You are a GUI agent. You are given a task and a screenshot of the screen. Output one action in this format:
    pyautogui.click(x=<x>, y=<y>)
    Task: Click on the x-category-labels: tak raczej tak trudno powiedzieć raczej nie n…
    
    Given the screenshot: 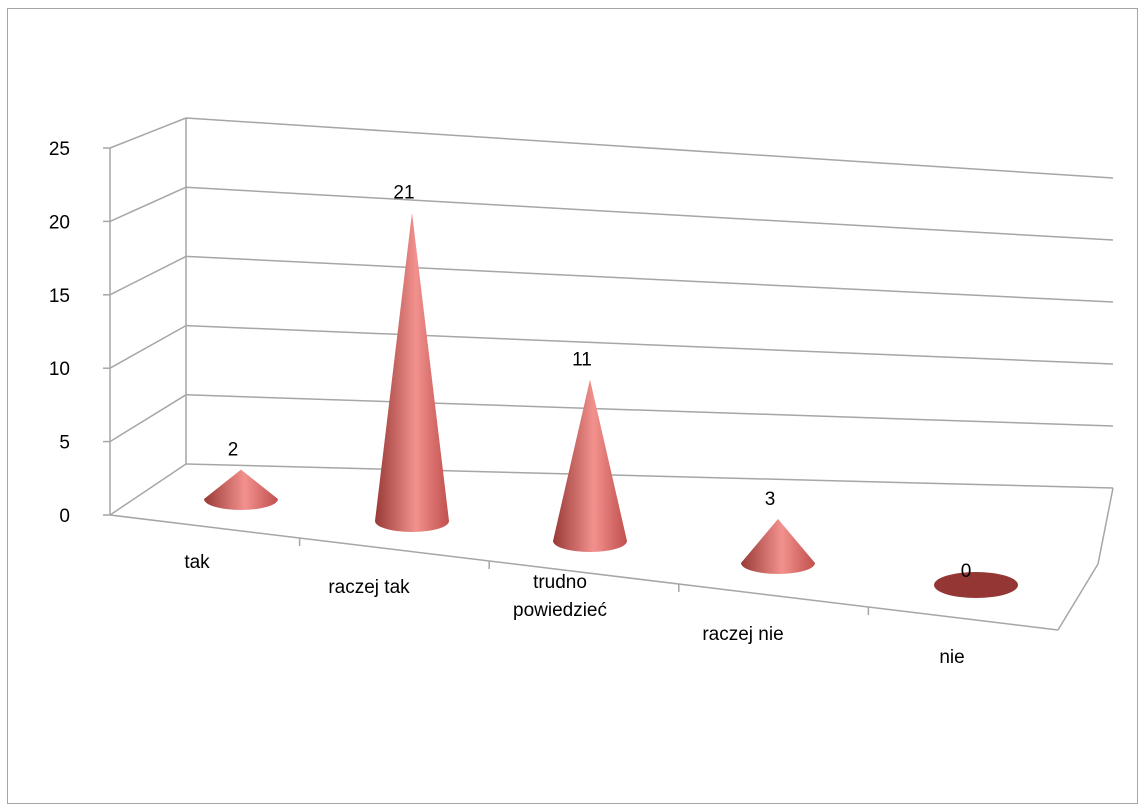 What is the action you would take?
    pyautogui.click(x=574, y=610)
    